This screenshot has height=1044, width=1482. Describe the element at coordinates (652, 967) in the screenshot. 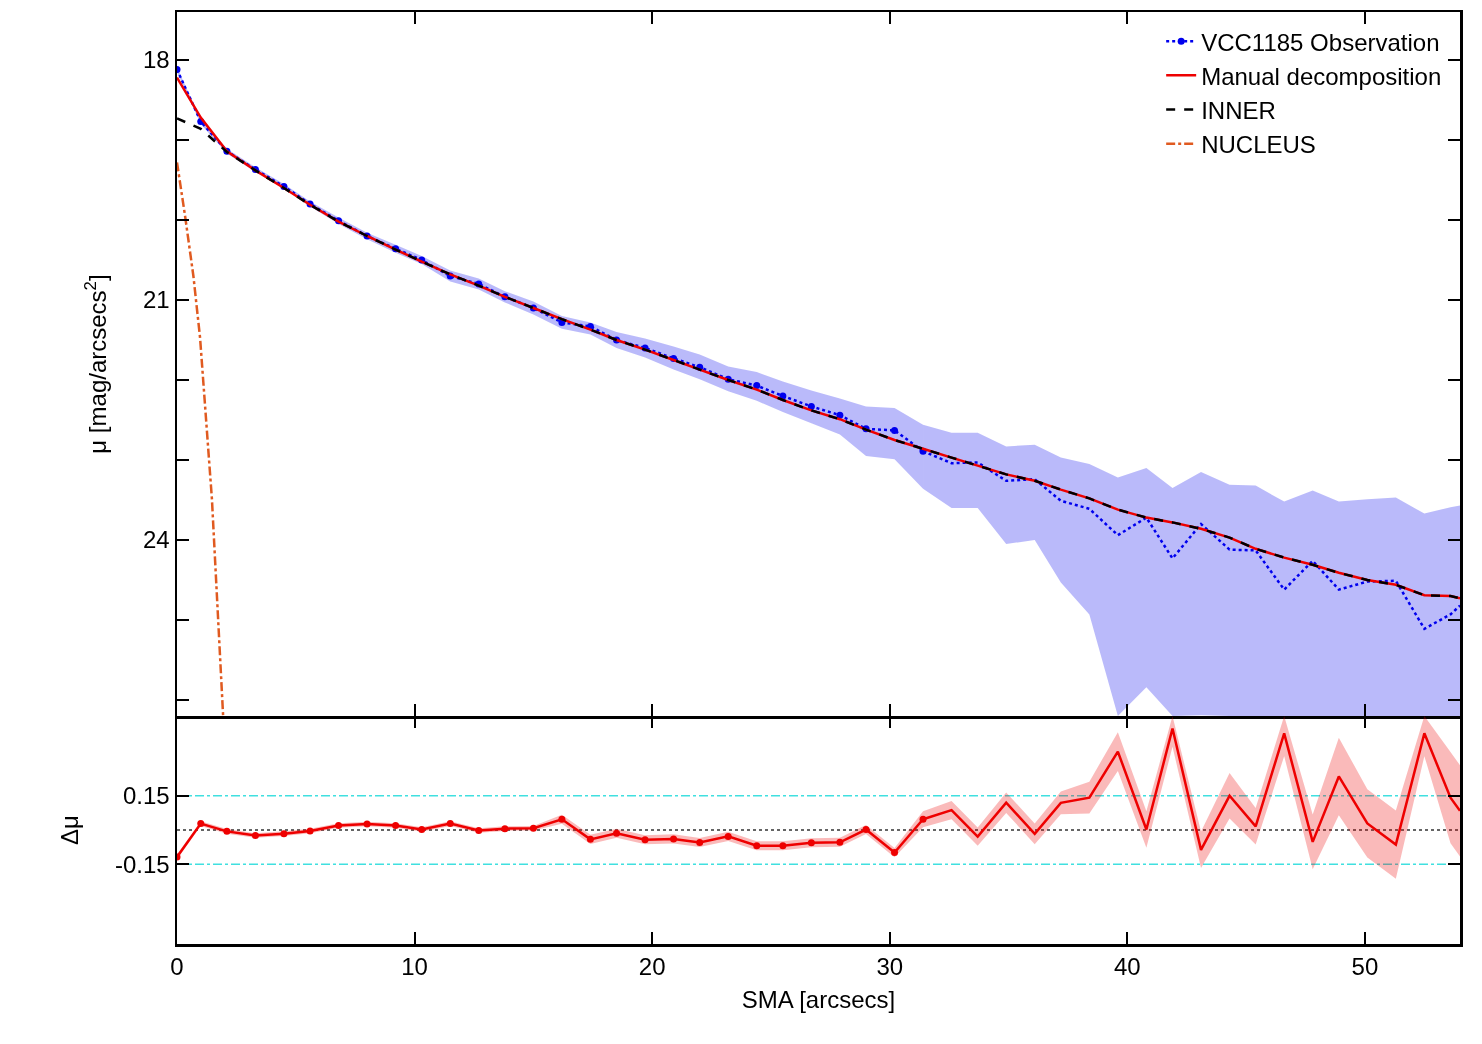

I see `x-tick-label: 20` at that location.